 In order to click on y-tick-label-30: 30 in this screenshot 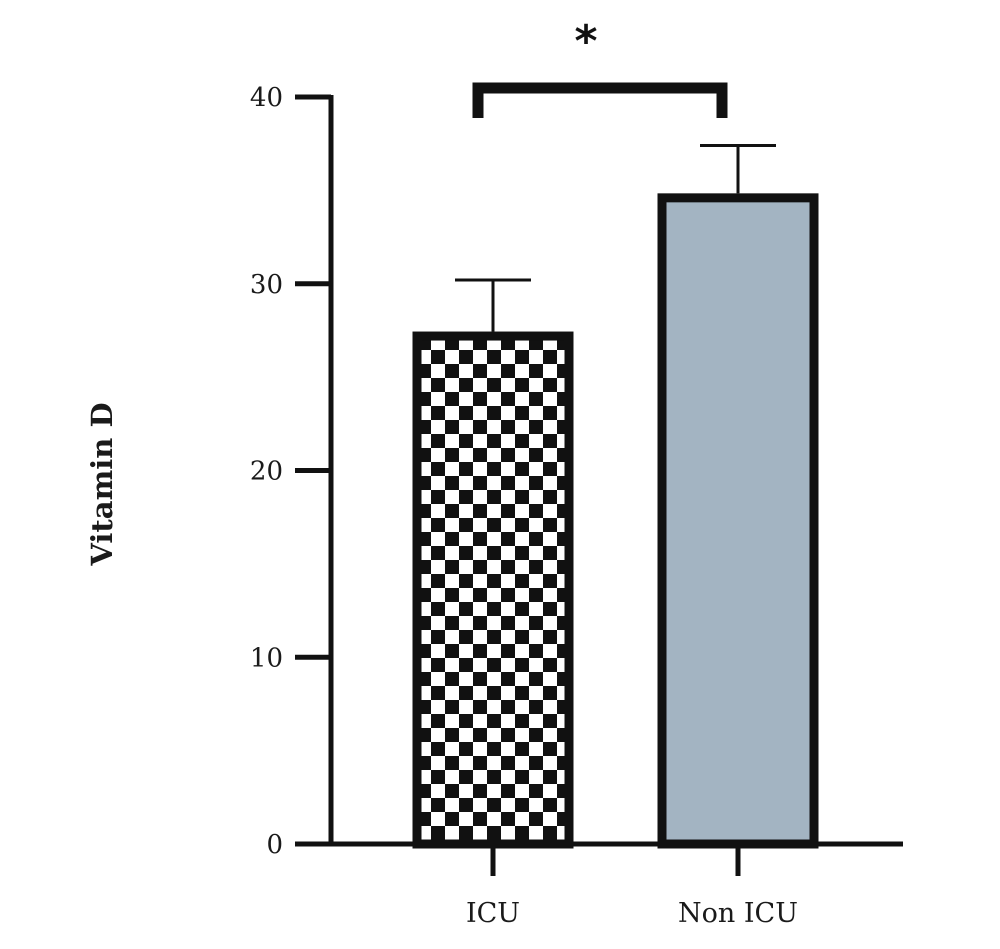, I will do `click(266, 285)`.